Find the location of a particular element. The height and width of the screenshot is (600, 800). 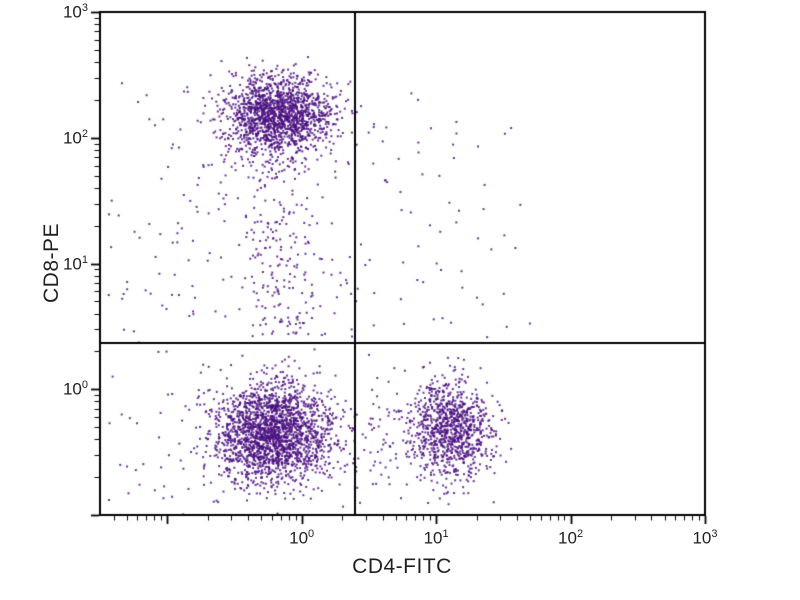

y-tick-label: 10³ is located at coordinates (75, 12).